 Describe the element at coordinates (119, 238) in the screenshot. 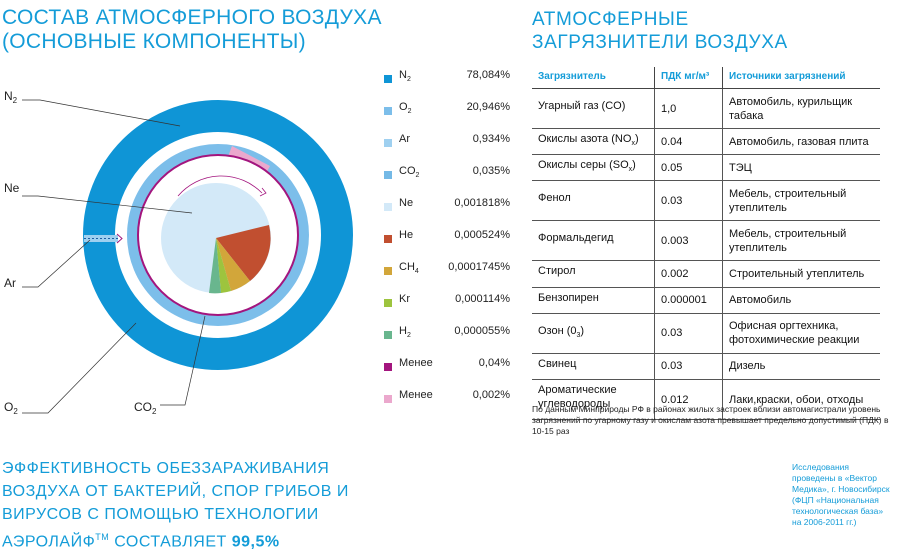

I see `ar-arrow` at that location.